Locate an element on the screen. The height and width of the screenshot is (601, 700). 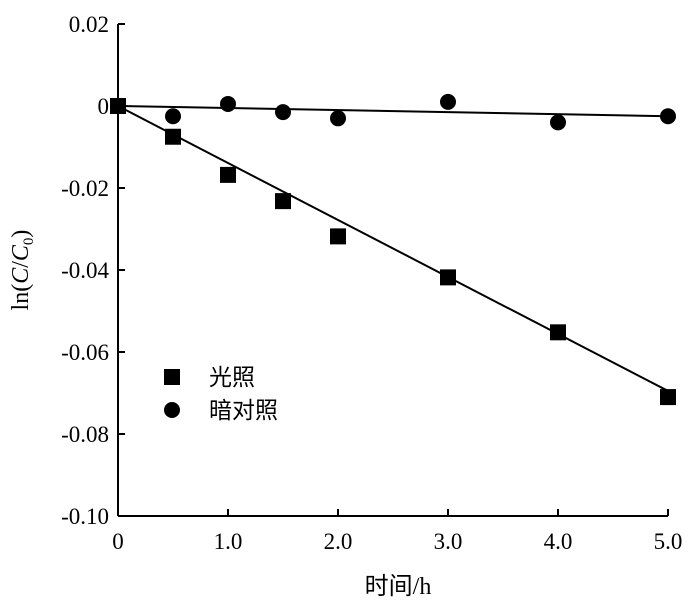
x-tick-label: 1.0 is located at coordinates (228, 541).